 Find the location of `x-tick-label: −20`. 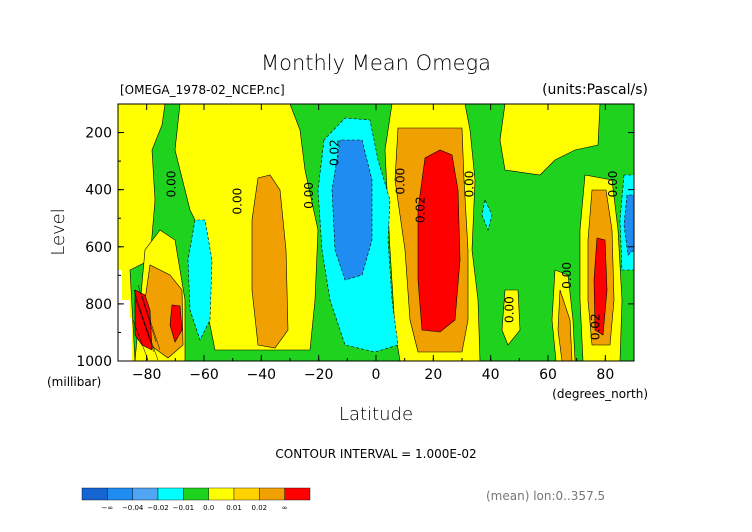

x-tick-label: −20 is located at coordinates (319, 375).